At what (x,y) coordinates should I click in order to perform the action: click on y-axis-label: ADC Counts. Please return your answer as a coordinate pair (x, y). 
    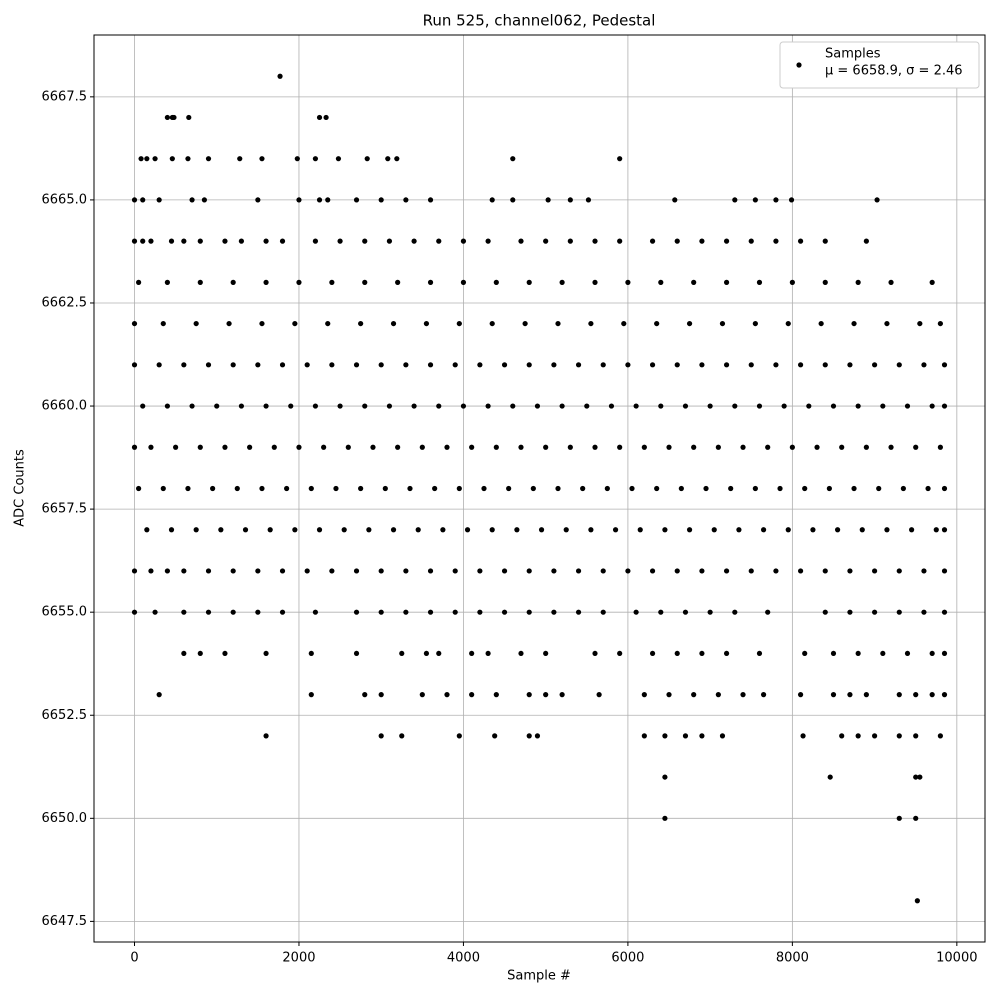
    Looking at the image, I should click on (20, 488).